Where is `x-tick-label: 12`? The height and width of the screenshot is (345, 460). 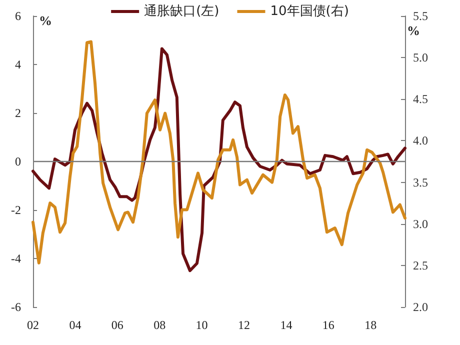
x-tick-label: 12 is located at coordinates (244, 325).